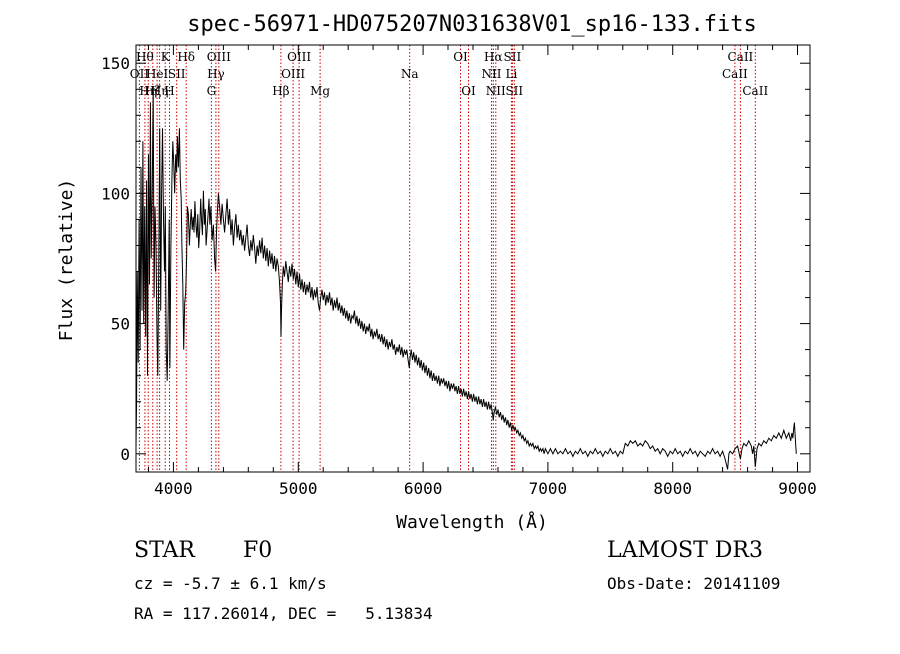  Describe the element at coordinates (797, 488) in the screenshot. I see `x-tick-label: 9000` at that location.